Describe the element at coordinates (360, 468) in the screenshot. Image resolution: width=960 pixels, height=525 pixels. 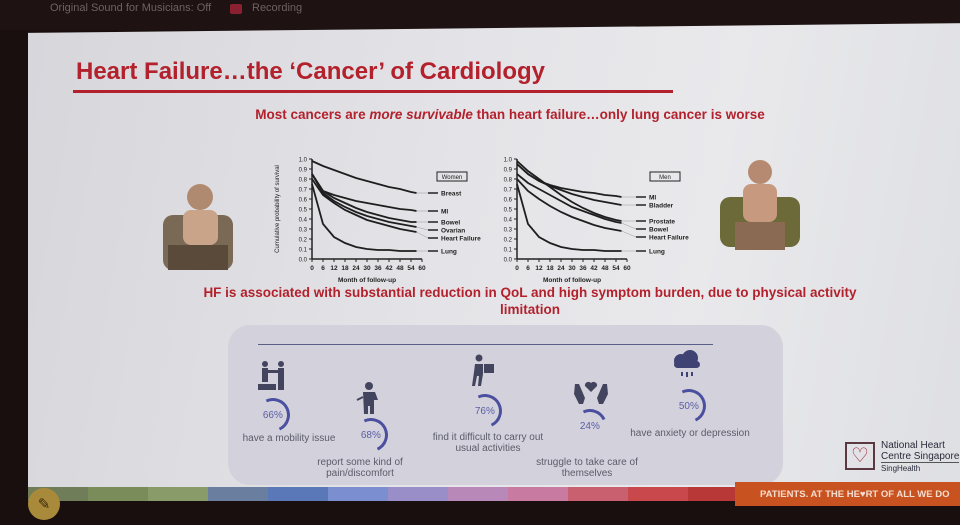
I see `stat-label-pain: report some kind of pain/discomfort` at that location.